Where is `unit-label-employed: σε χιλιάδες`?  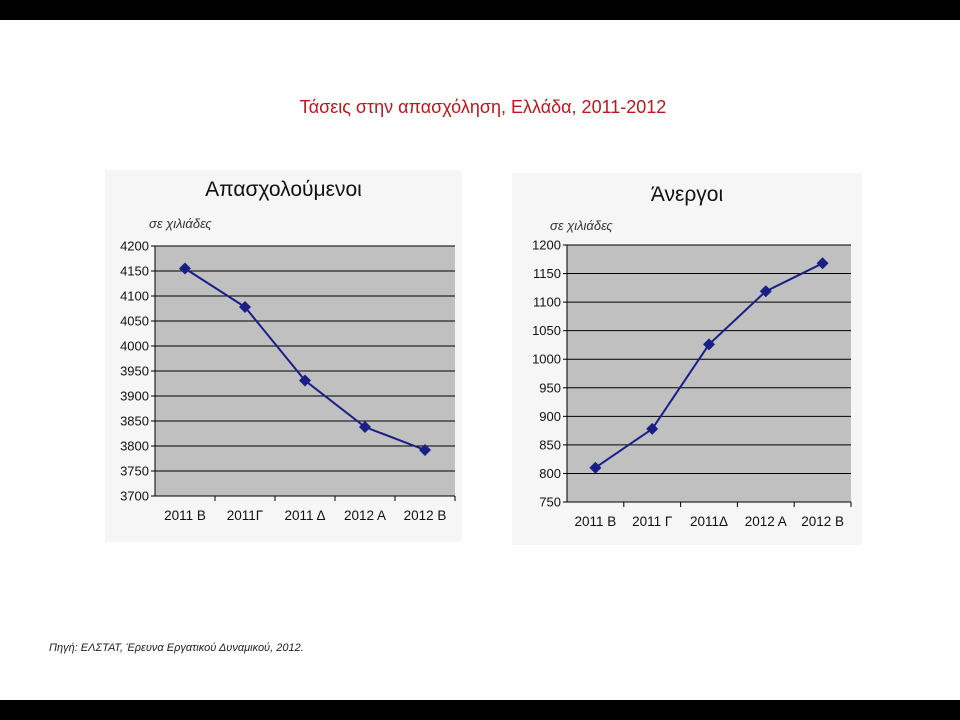
unit-label-employed: σε χιλιάδες is located at coordinates (180, 223).